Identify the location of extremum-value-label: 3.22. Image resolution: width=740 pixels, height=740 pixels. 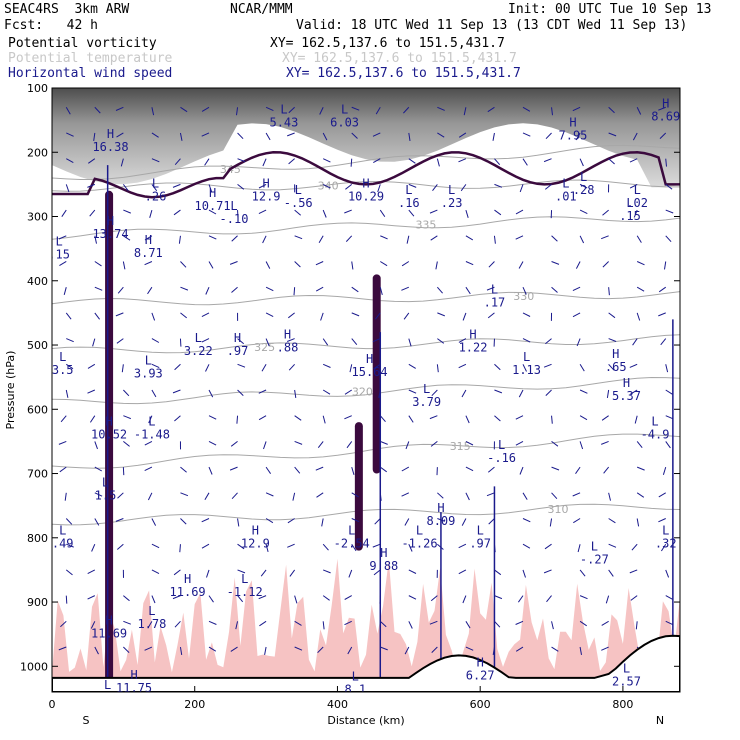
(198, 351).